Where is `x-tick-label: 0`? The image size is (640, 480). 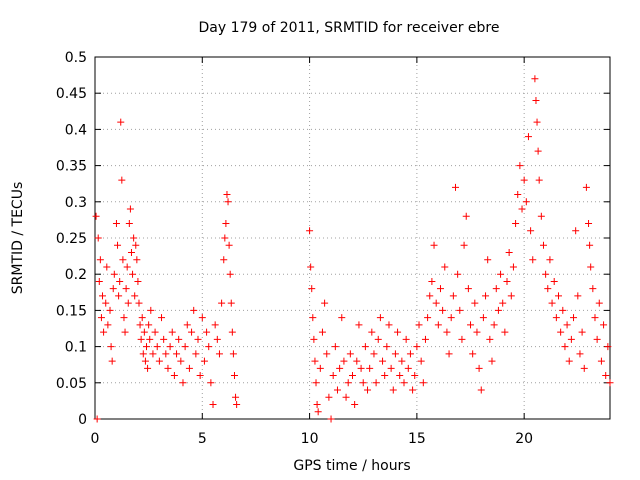
x-tick-label: 0 is located at coordinates (95, 439).